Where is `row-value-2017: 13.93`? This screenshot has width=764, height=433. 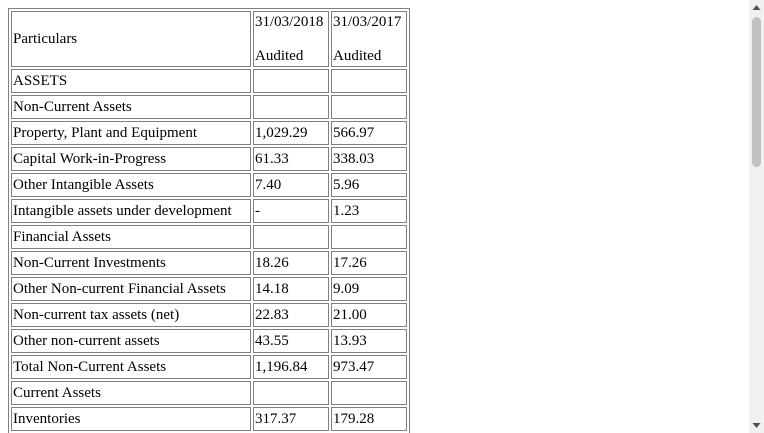 row-value-2017: 13.93 is located at coordinates (369, 341).